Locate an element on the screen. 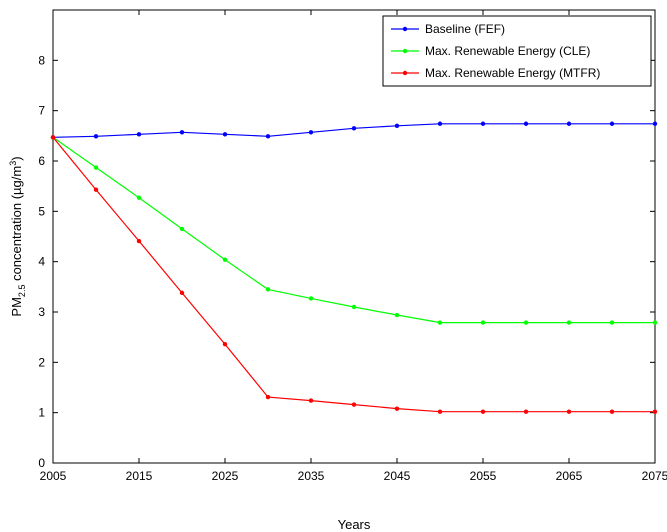 This screenshot has width=667, height=532. legend-item: Max. Renewable Energy (MTFR) is located at coordinates (495, 73).